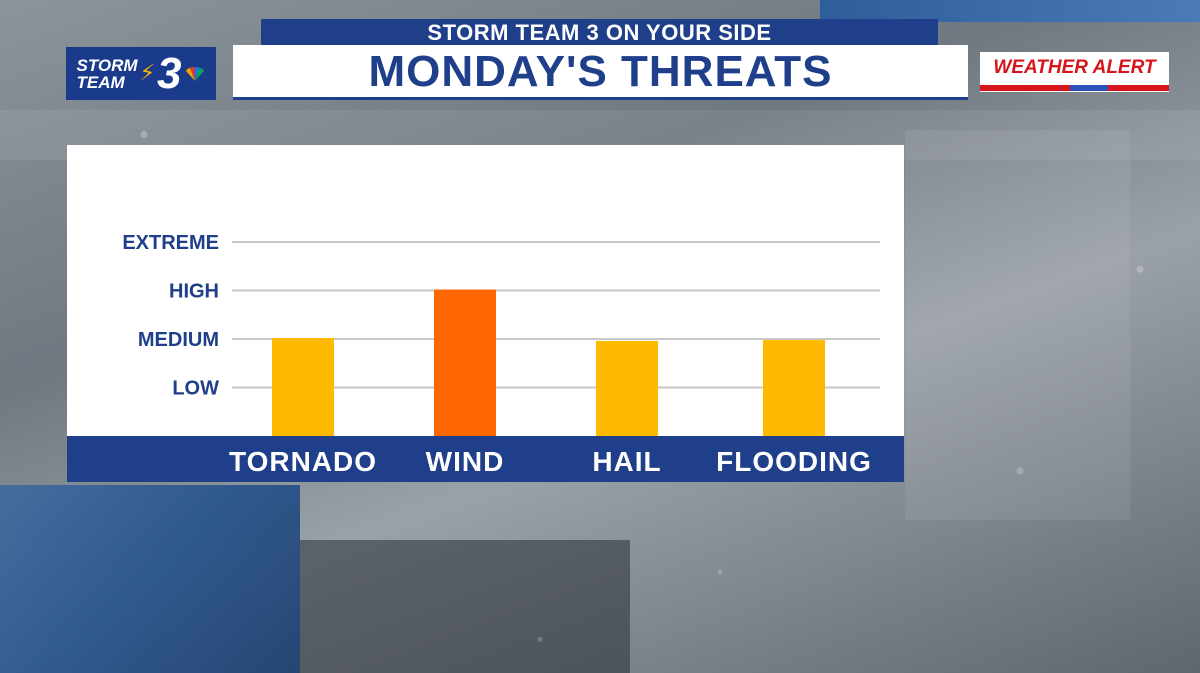 This screenshot has width=1200, height=673. I want to click on logo-wordmark: STORM TEAM, so click(106, 74).